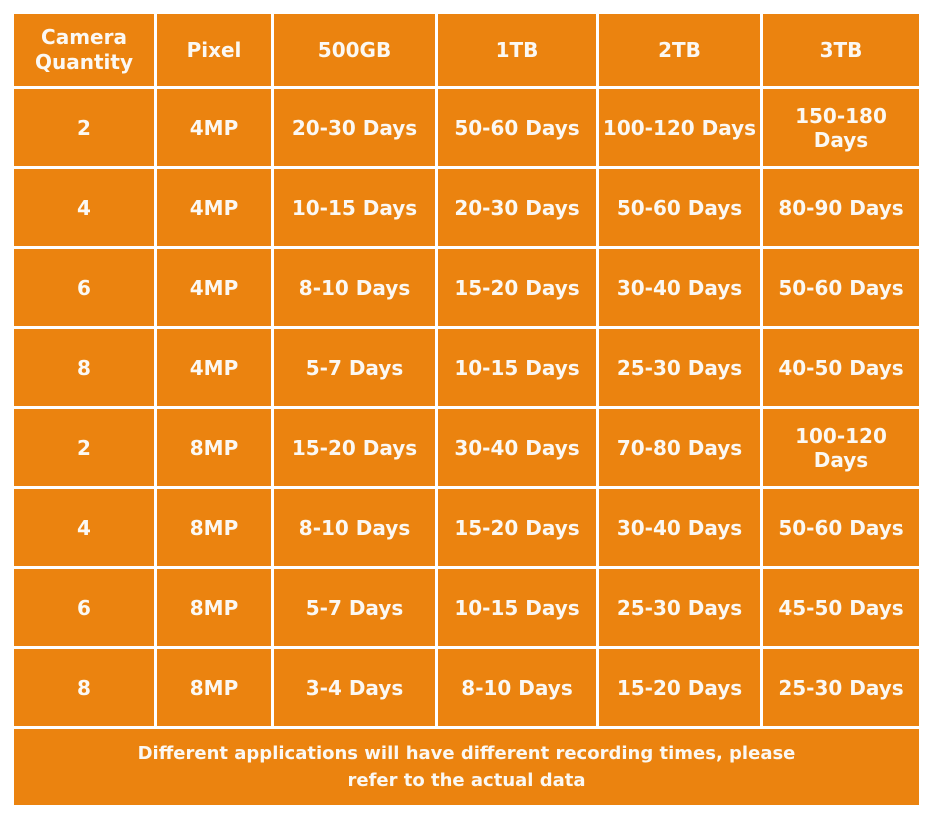 The image size is (930, 830). Describe the element at coordinates (841, 50) in the screenshot. I see `column-header-3tb: 3TB` at that location.